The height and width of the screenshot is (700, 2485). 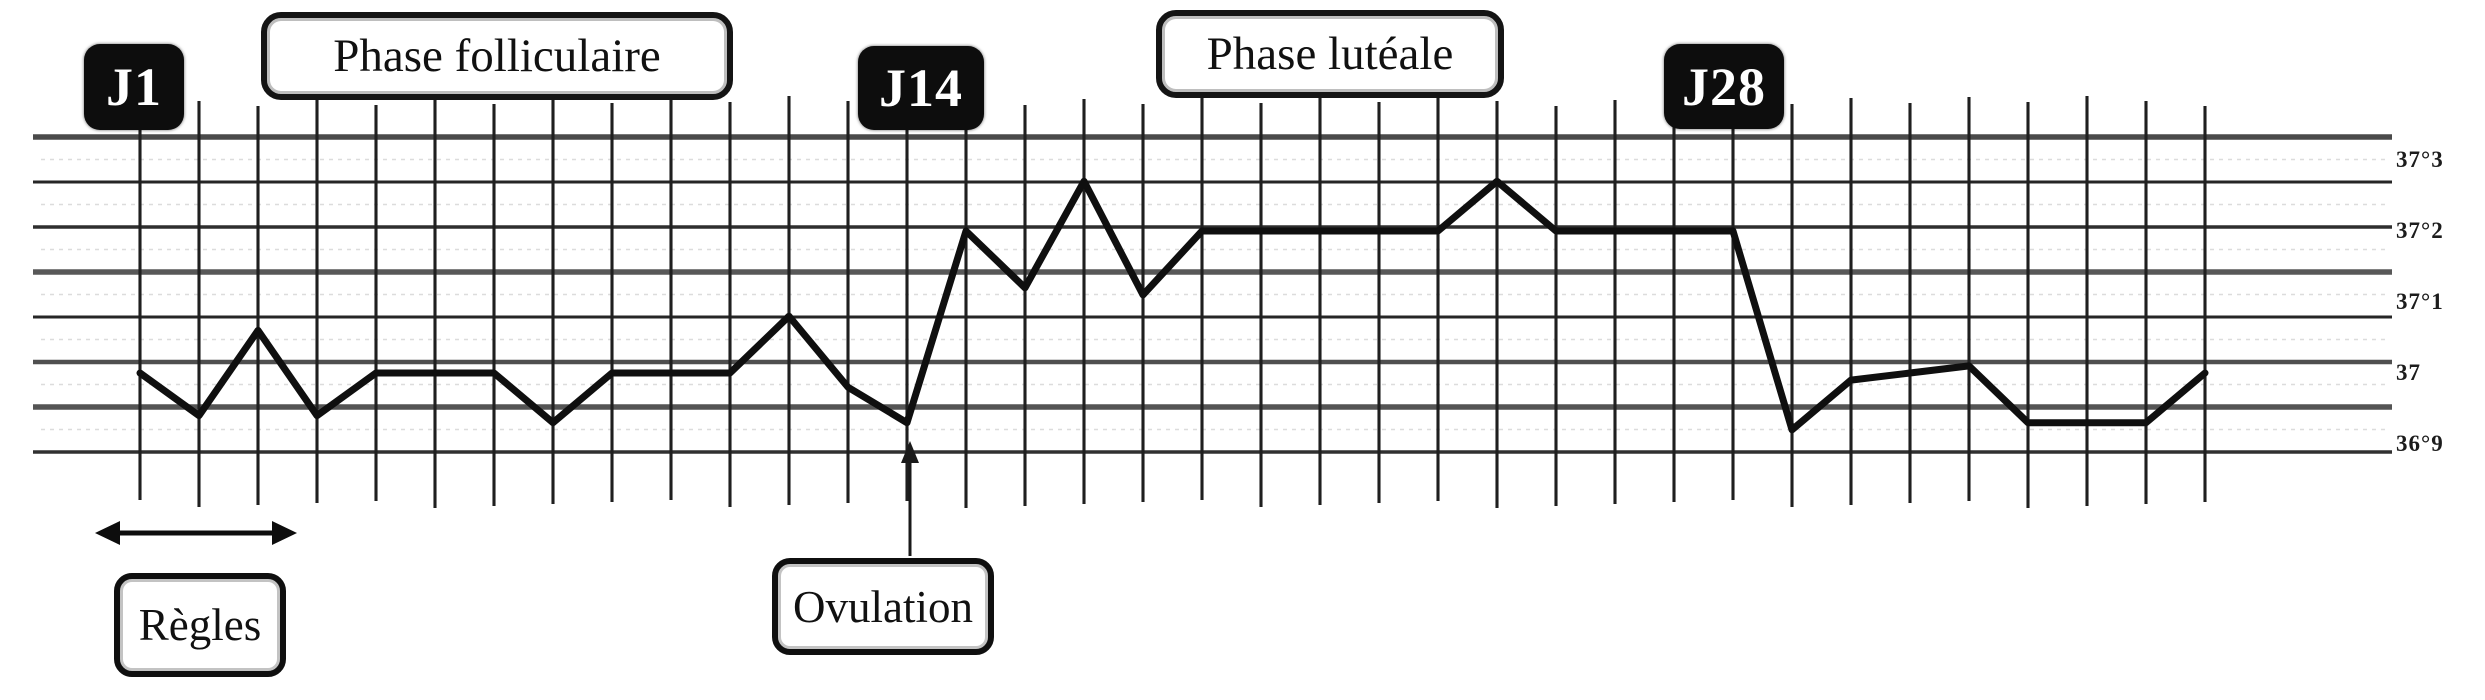 I want to click on y-axis-label: 37°2, so click(x=2420, y=230).